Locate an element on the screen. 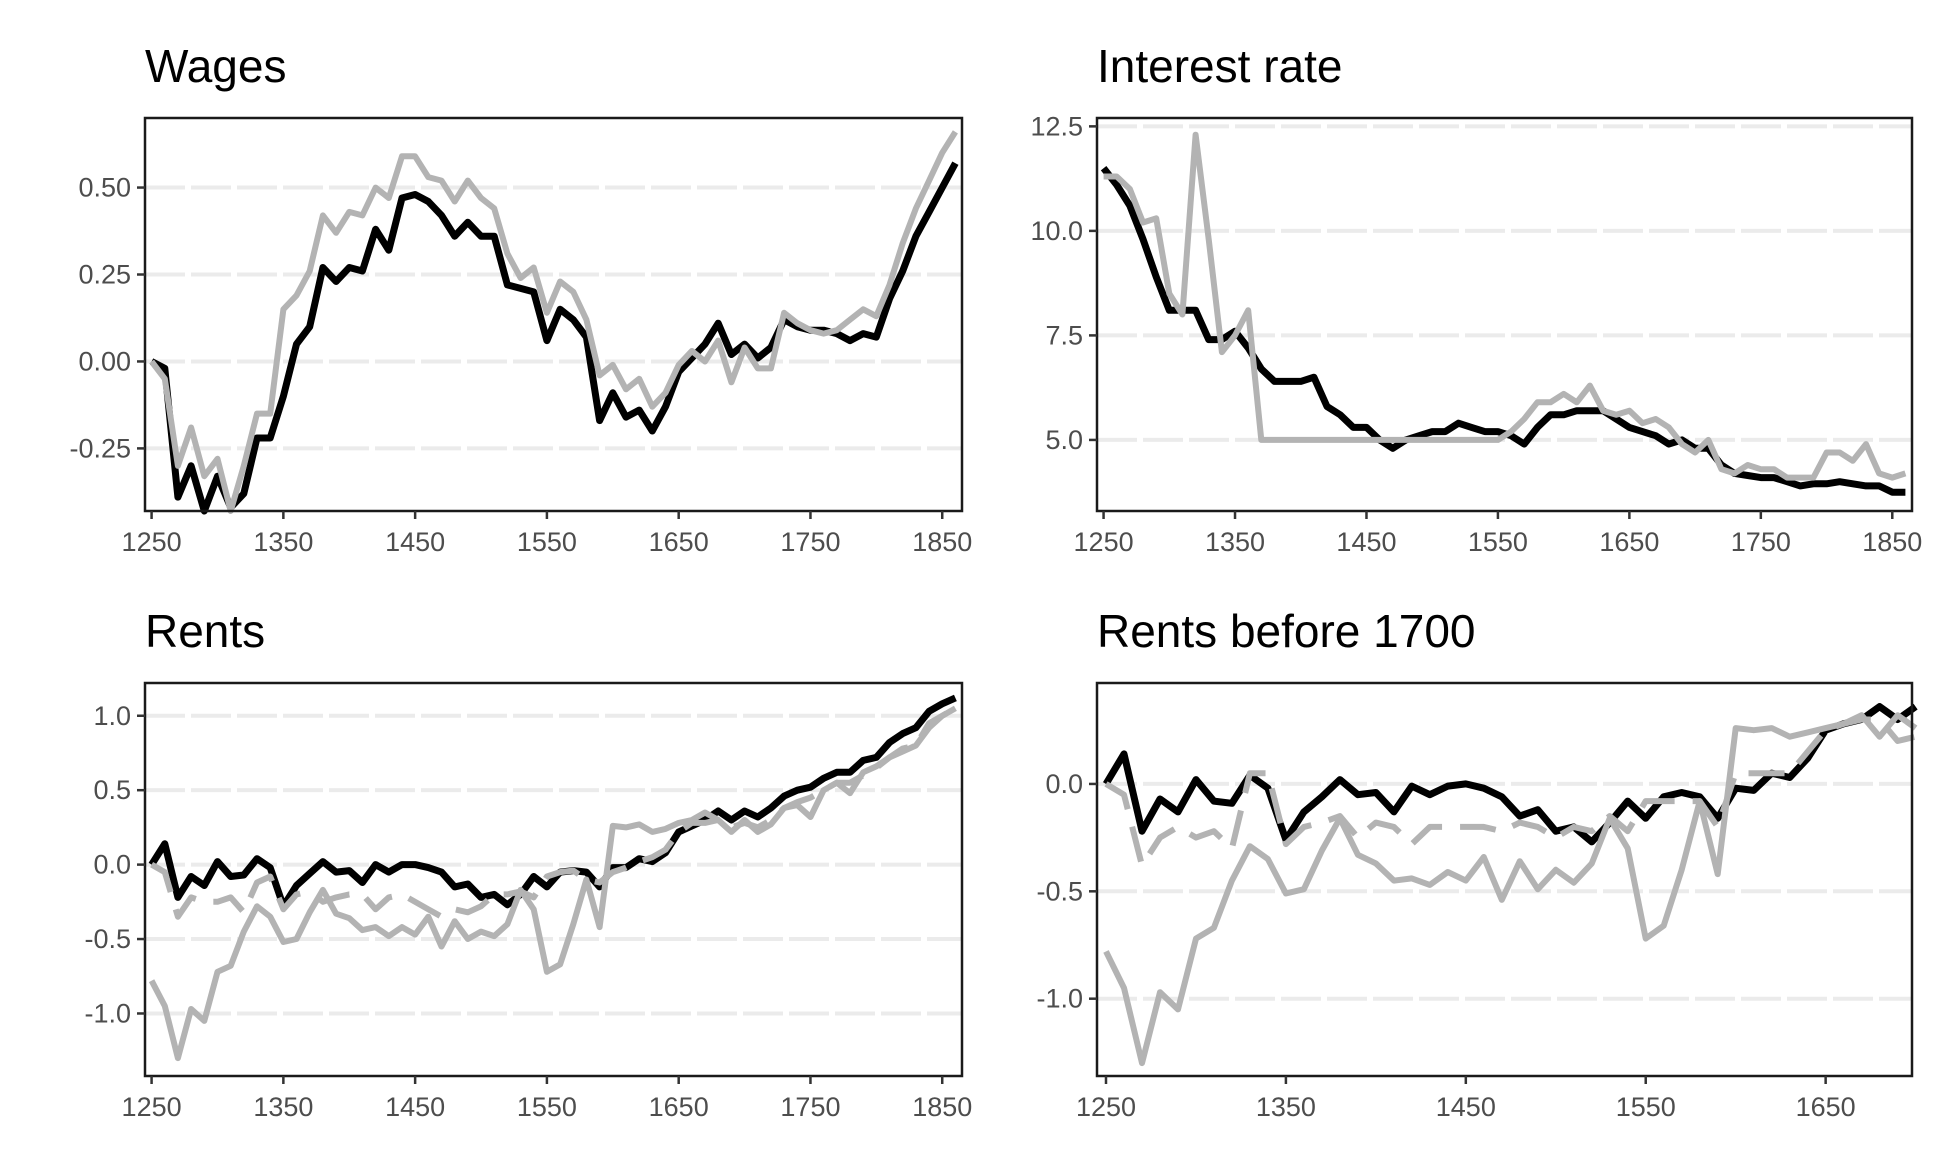 The width and height of the screenshot is (1950, 1170). wages-x-tick-label-6: 1850 is located at coordinates (942, 542).